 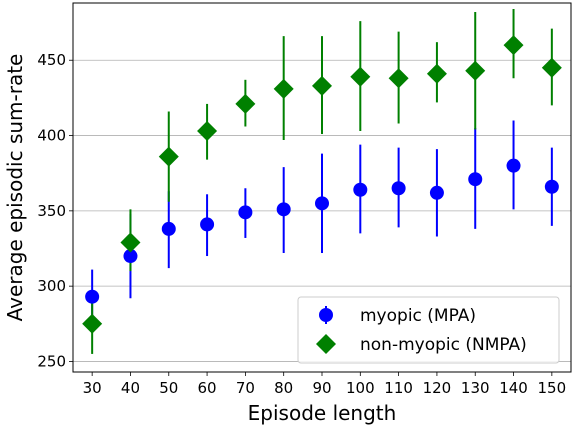 I want to click on legend: myopic (MPA) non-myopic (NMPA), so click(x=428, y=330).